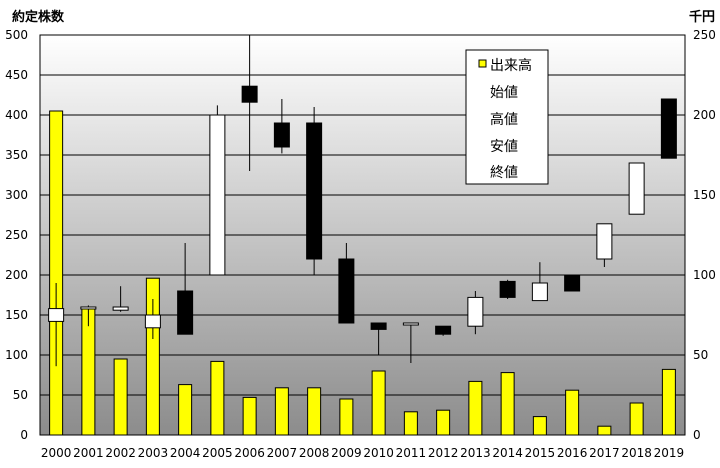 Image resolution: width=720 pixels, height=468 pixels. What do you see at coordinates (697, 435) in the screenshot?
I see `right-tick-label: 0` at bounding box center [697, 435].